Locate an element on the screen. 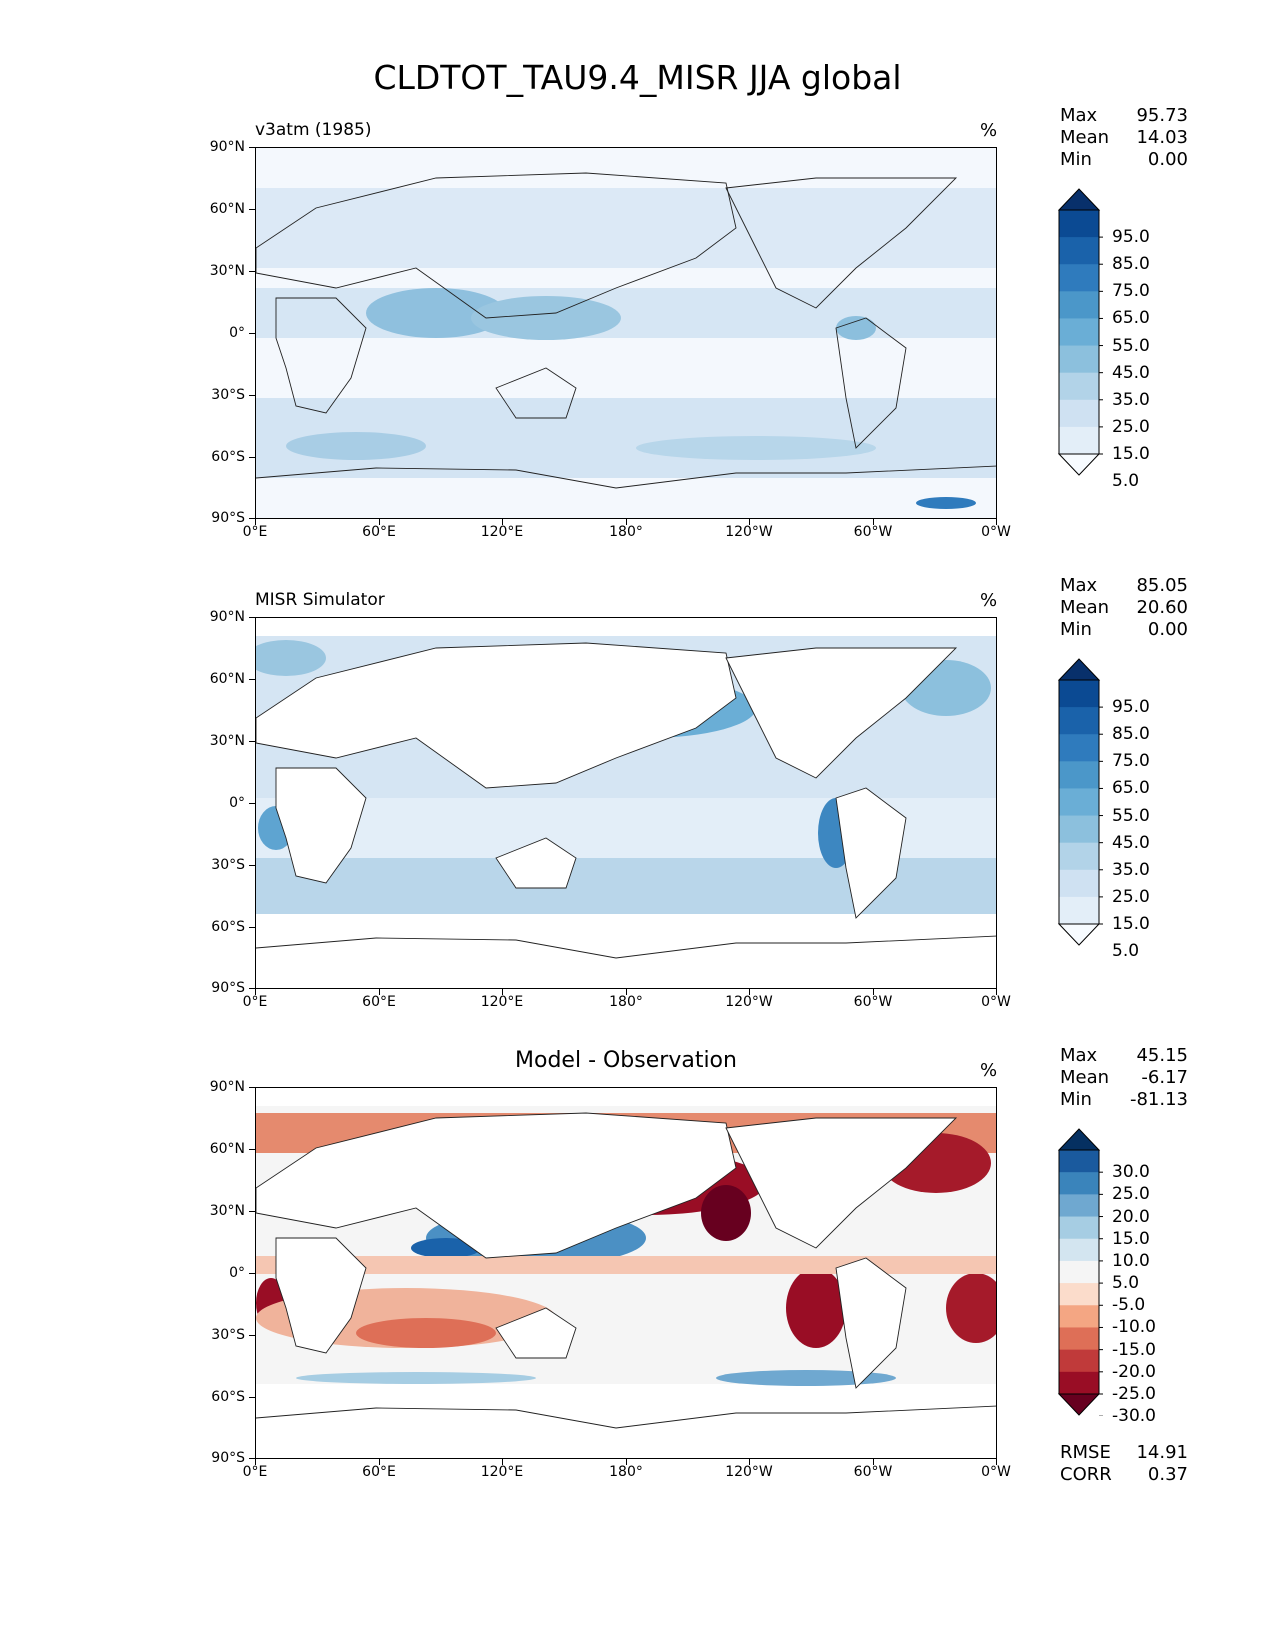  colorbar is located at coordinates (1080, 1272).